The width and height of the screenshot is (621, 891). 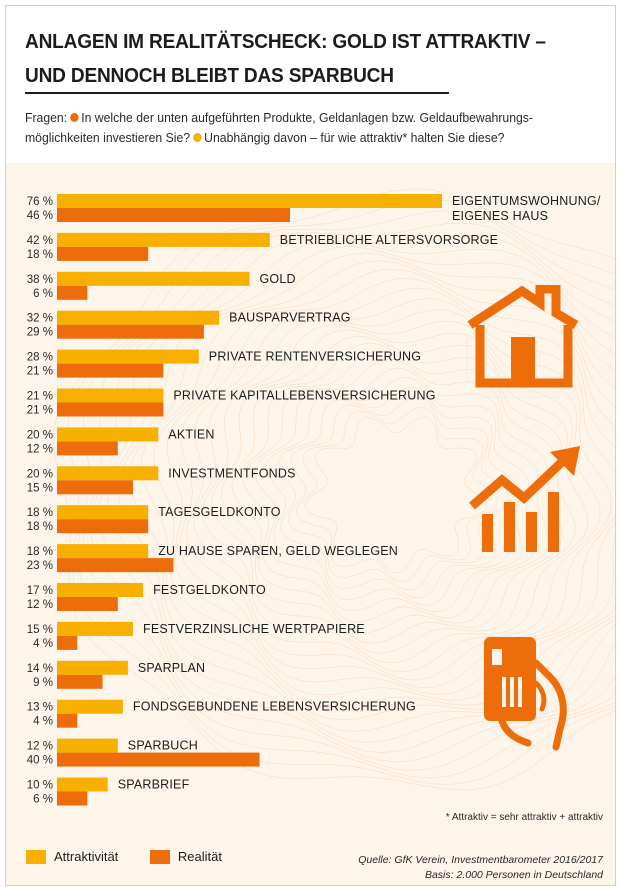 What do you see at coordinates (40, 358) in the screenshot?
I see `value-label-attraktivitaet-4: 28 %` at bounding box center [40, 358].